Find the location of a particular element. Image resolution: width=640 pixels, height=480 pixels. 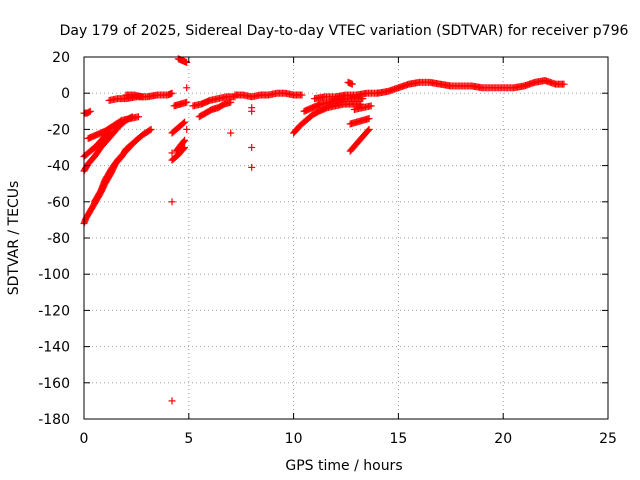

y-tick-label: -140 is located at coordinates (54, 348).